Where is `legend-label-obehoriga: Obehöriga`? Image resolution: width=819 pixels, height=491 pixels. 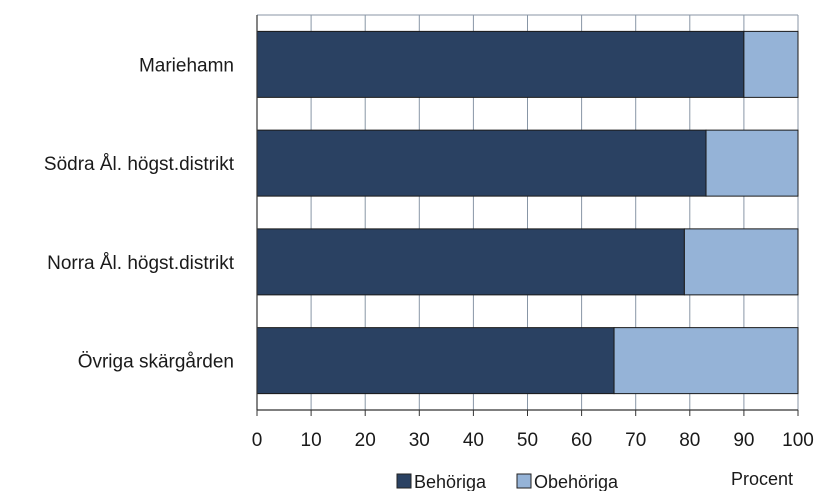
legend-label-obehoriga: Obehöriga is located at coordinates (576, 481).